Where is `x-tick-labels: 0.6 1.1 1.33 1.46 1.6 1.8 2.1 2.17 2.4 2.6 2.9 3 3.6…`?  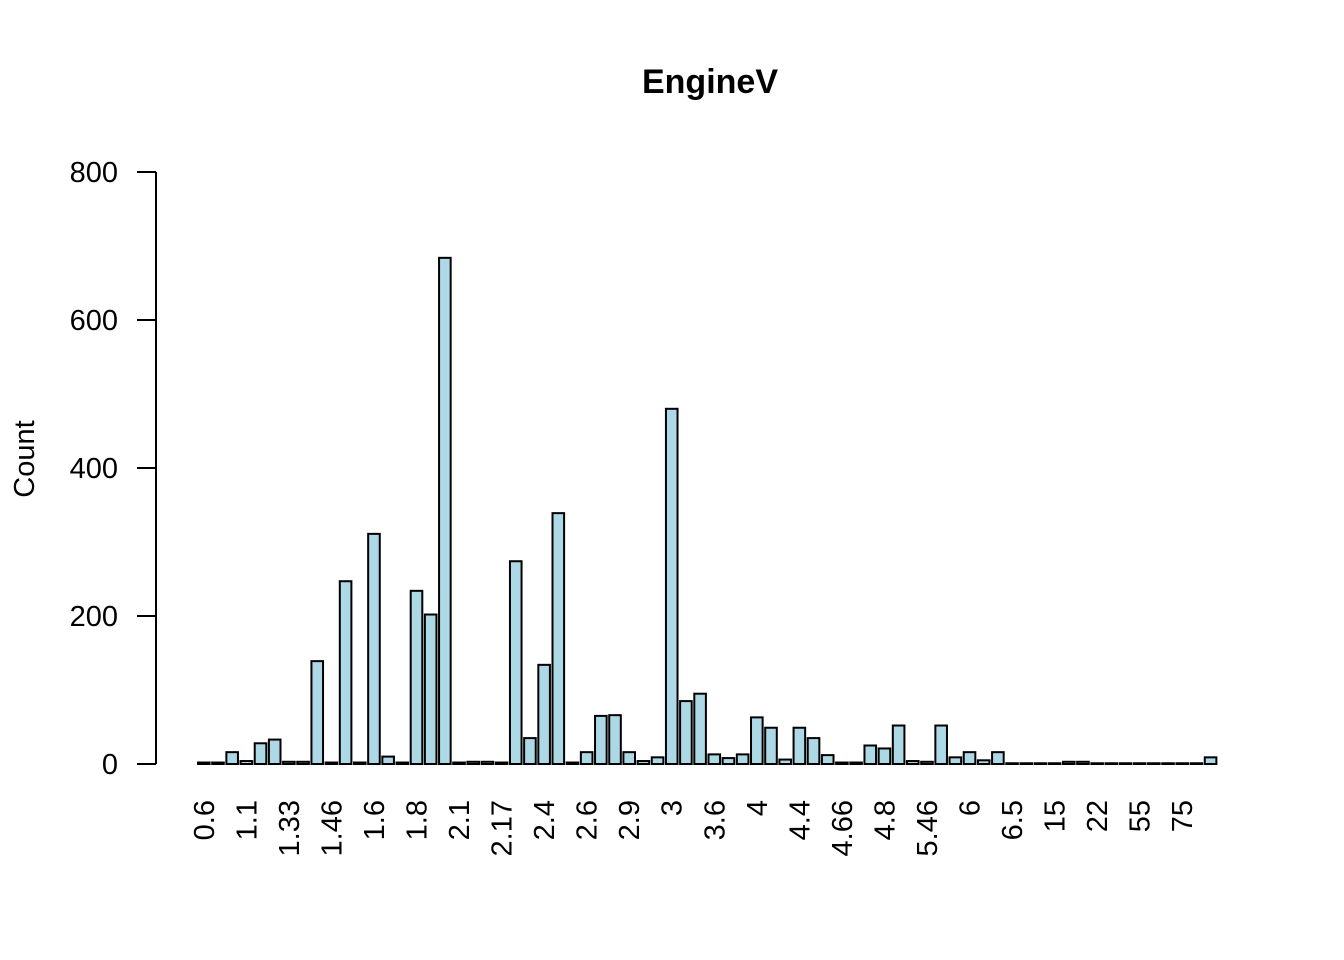
x-tick-labels: 0.6 1.1 1.33 1.46 1.6 1.8 2.1 2.17 2.4 2.6 2.9 3 3.6… is located at coordinates (694, 828).